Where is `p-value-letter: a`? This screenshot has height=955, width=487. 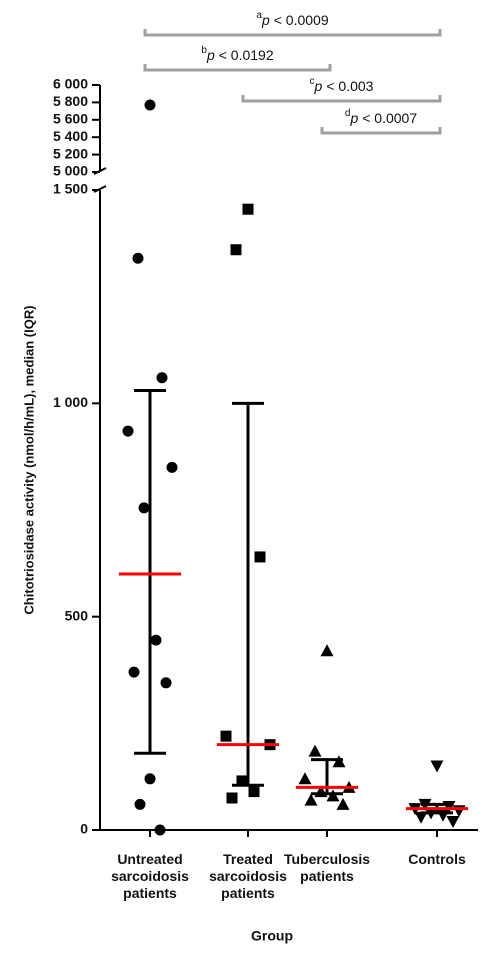
p-value-letter: a is located at coordinates (259, 15).